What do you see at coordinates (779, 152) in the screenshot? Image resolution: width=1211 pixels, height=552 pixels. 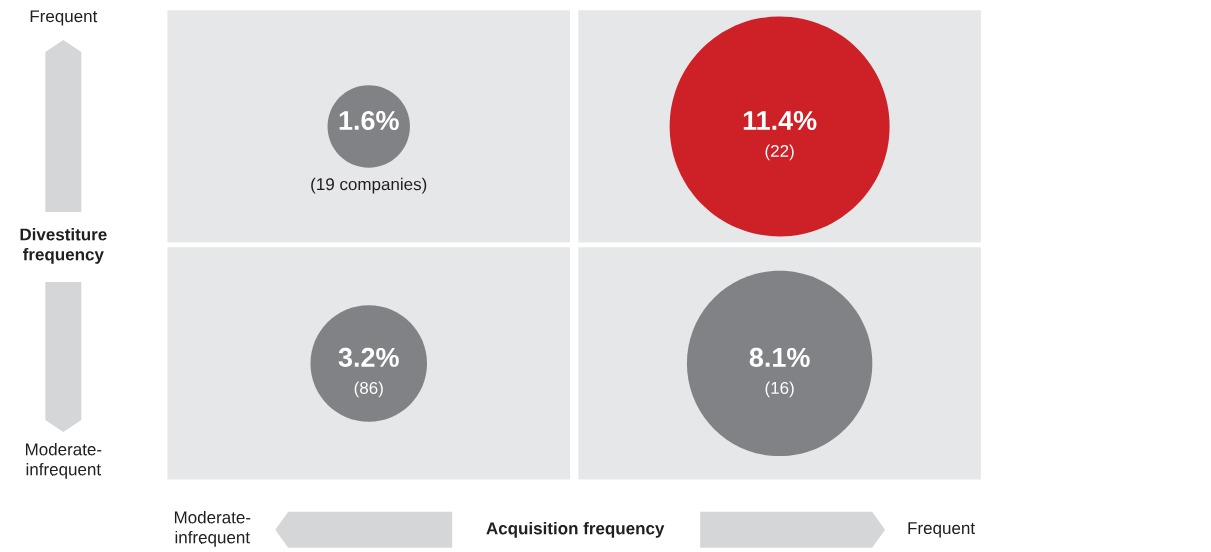 I see `text: (22)` at bounding box center [779, 152].